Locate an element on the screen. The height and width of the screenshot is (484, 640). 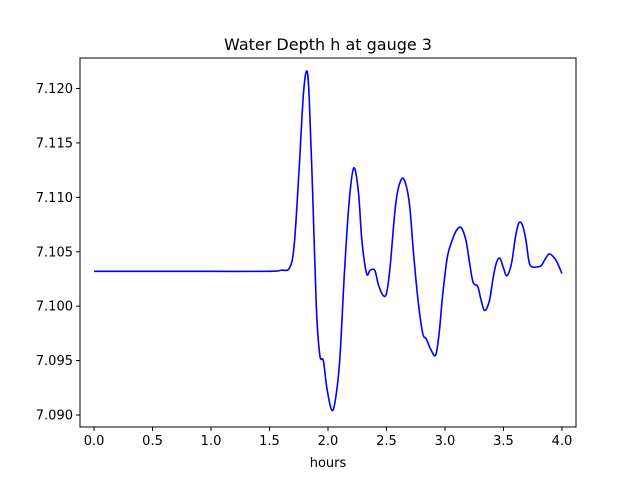
x-tick-label: 0.0 is located at coordinates (94, 441).